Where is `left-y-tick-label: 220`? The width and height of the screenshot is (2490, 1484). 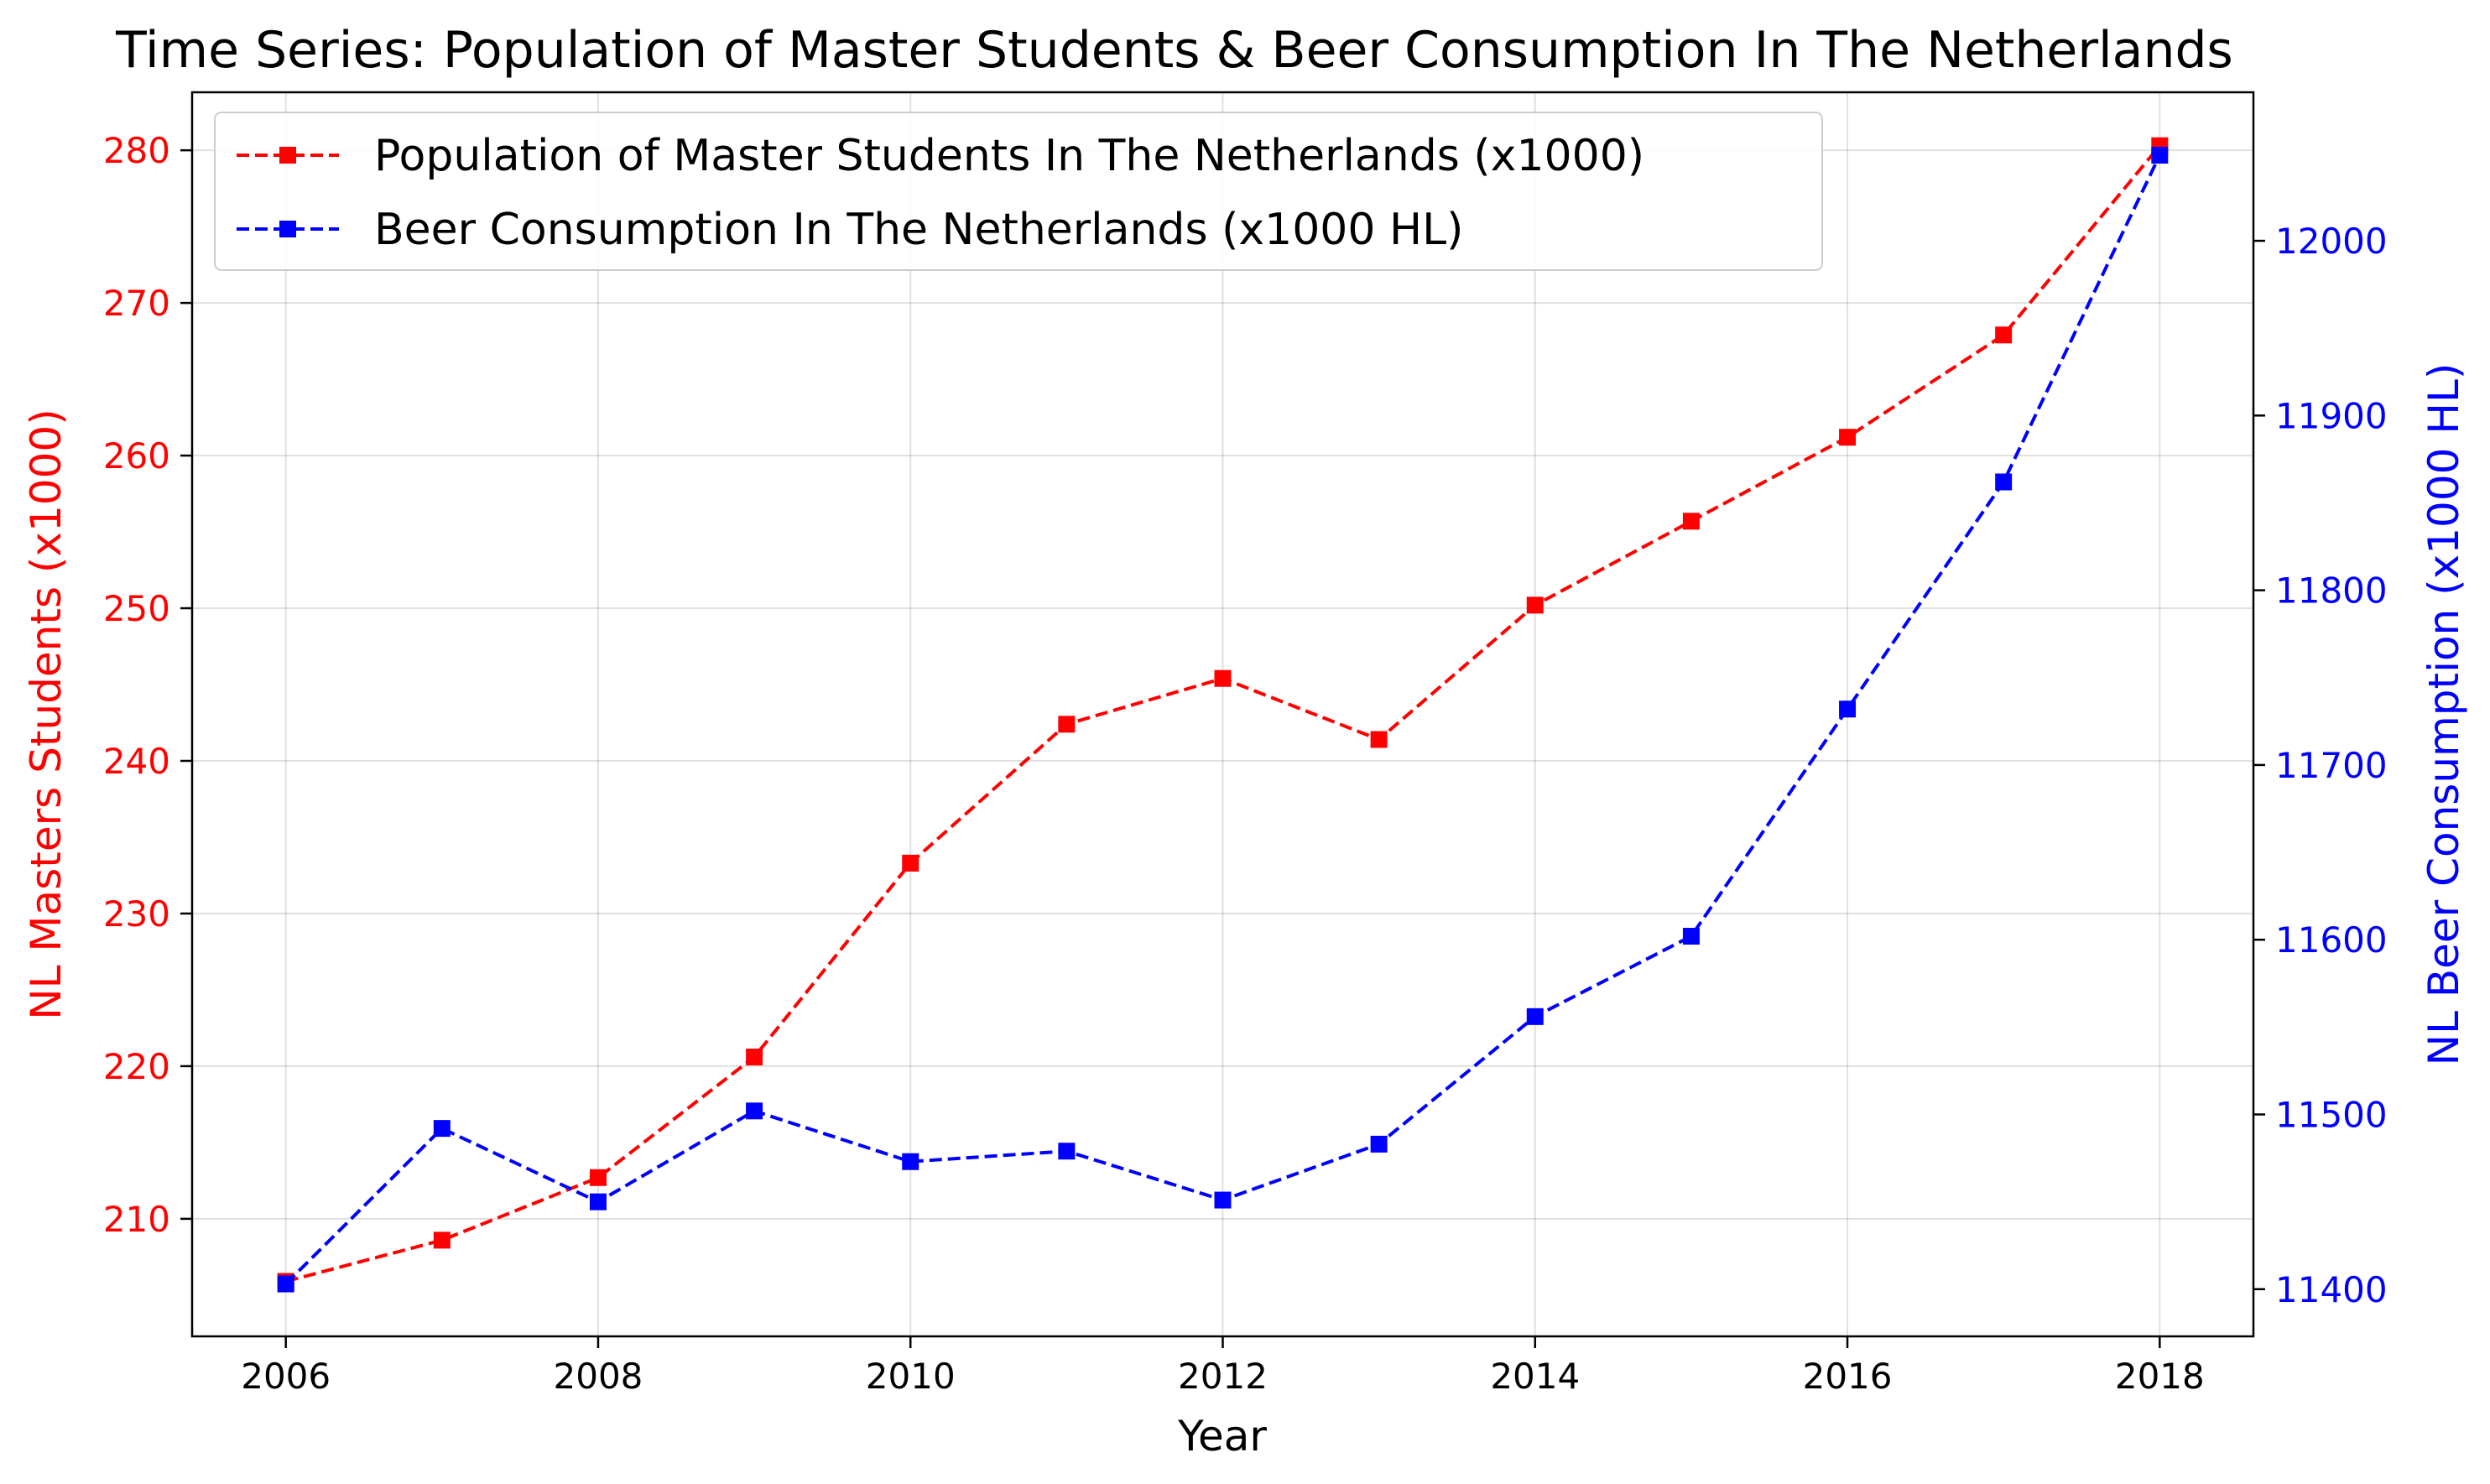 left-y-tick-label: 220 is located at coordinates (137, 1066).